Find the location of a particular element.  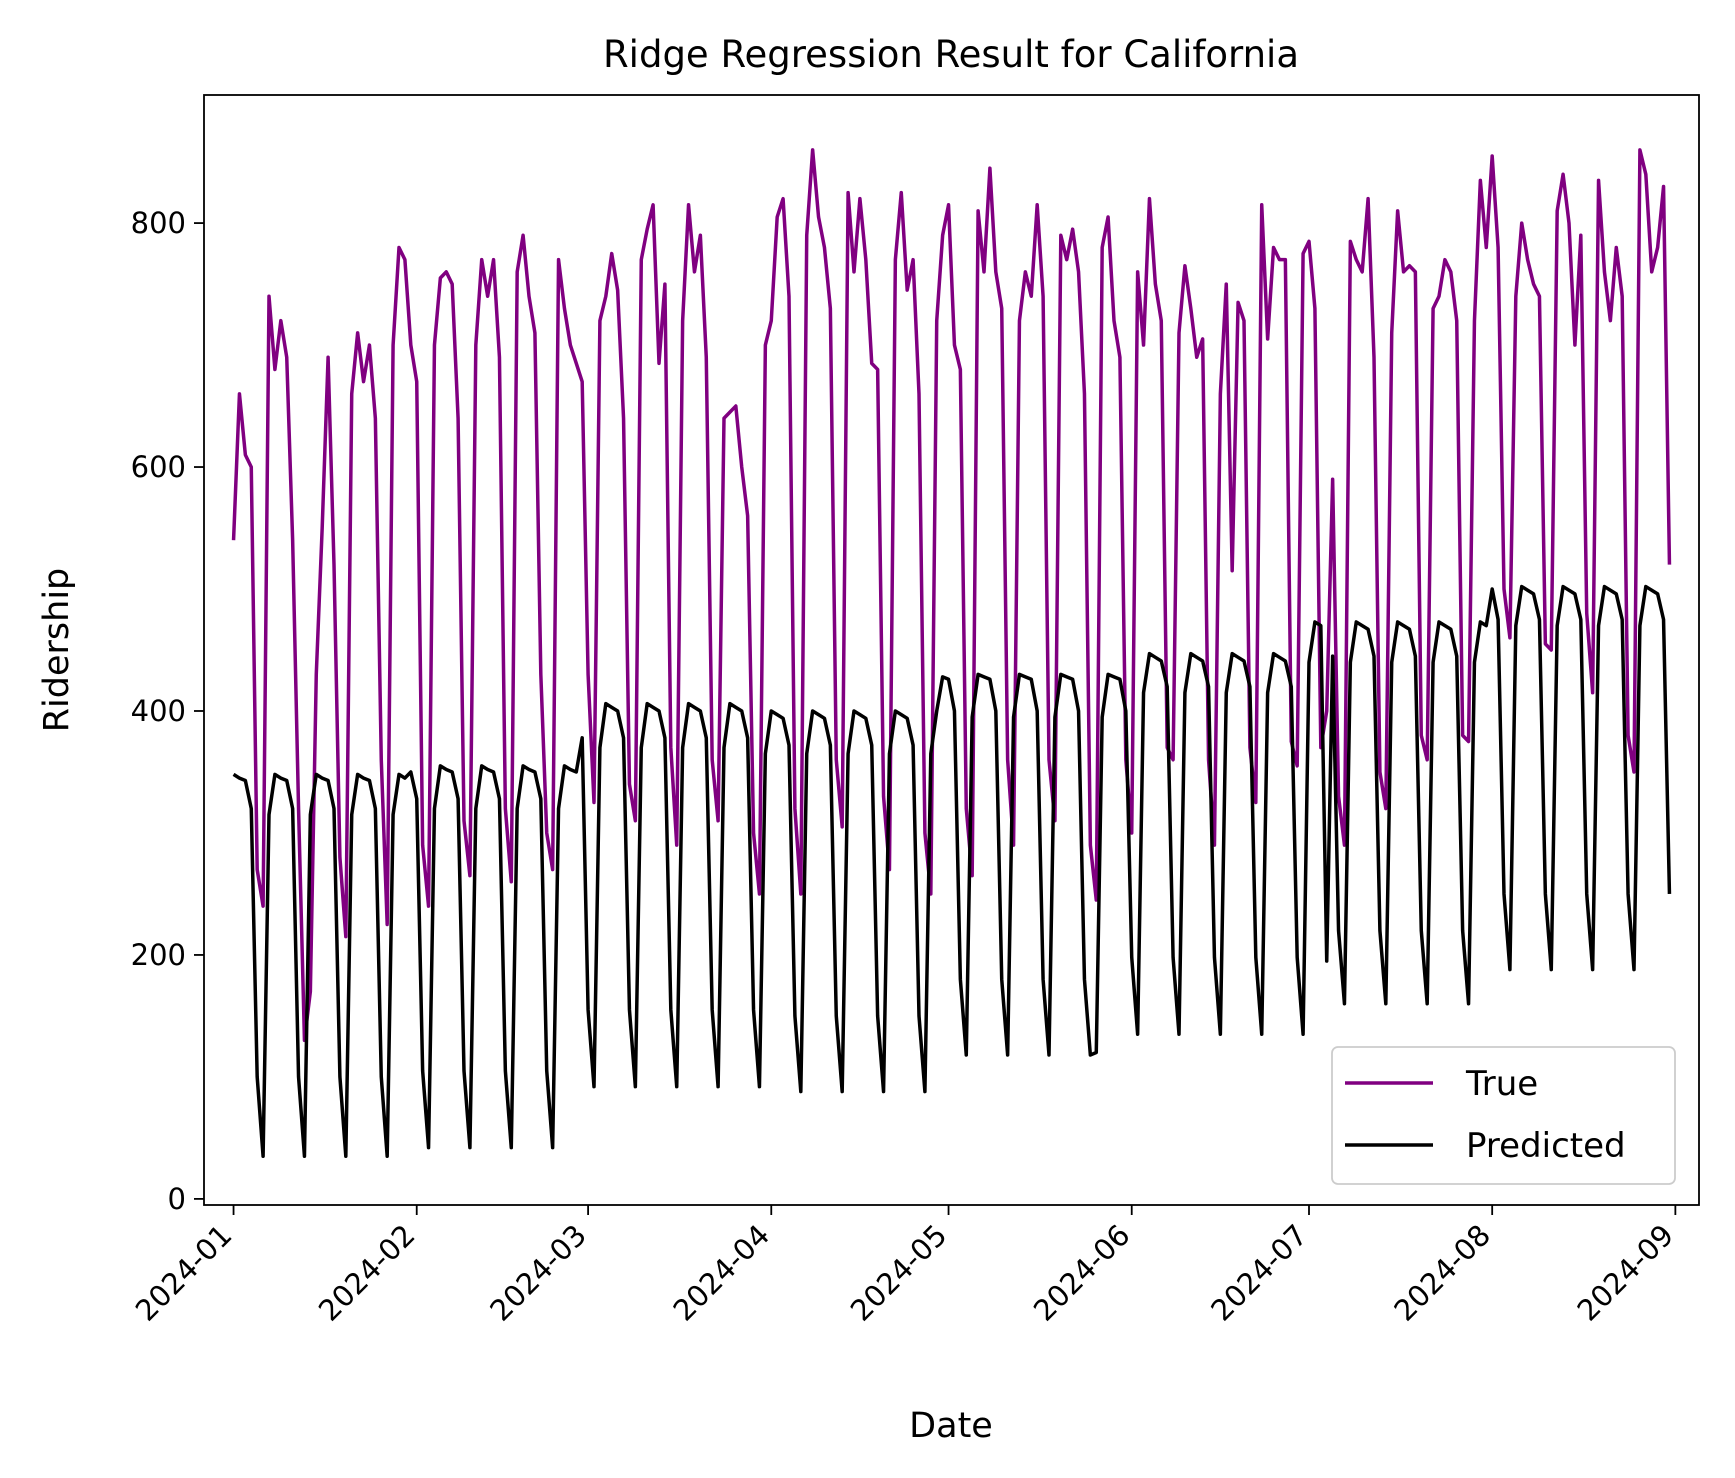

y-tick-label: 600 is located at coordinates (158, 467).